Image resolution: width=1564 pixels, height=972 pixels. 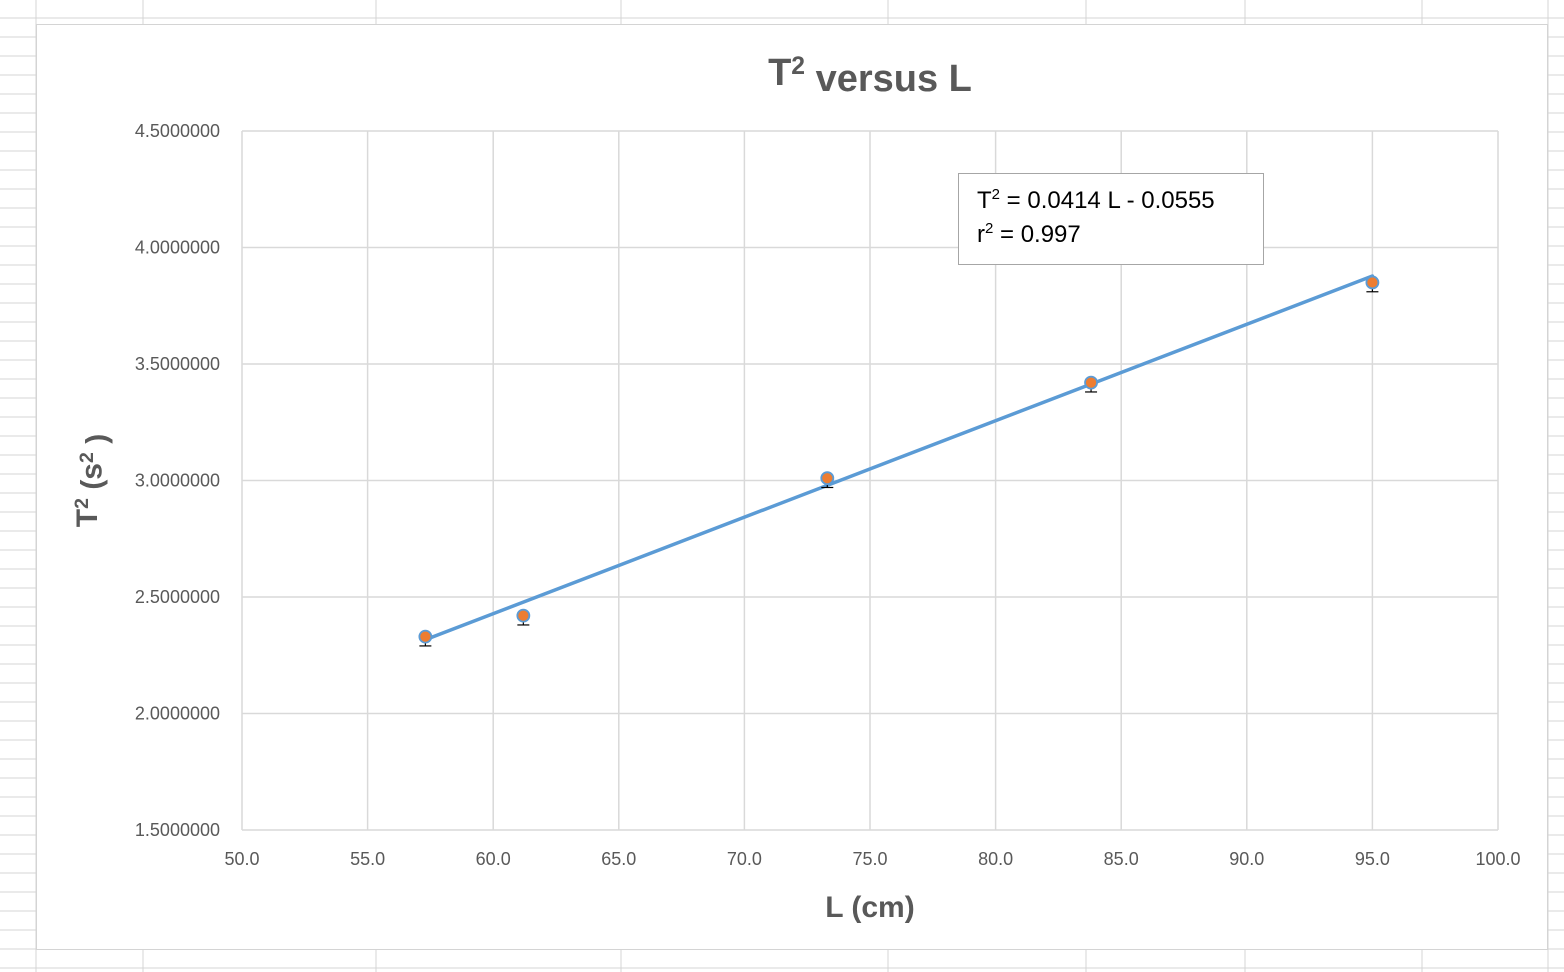 I want to click on r-squared-value: r2 = 0.997, so click(x=1029, y=234).